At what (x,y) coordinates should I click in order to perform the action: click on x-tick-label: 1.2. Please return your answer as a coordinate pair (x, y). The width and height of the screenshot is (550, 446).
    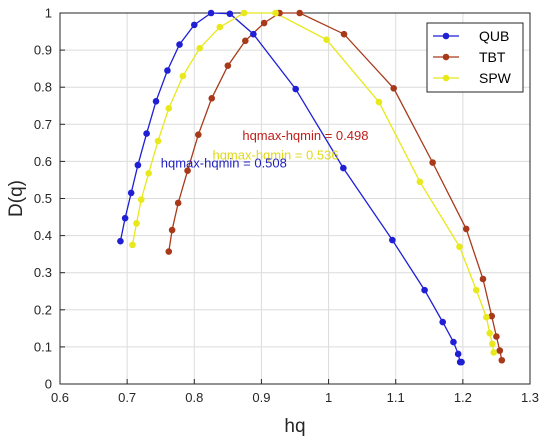
    Looking at the image, I should click on (463, 397).